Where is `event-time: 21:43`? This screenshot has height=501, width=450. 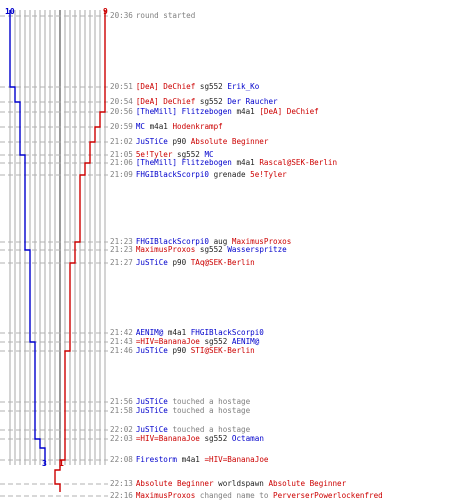
event-time: 21:43 is located at coordinates (121, 341).